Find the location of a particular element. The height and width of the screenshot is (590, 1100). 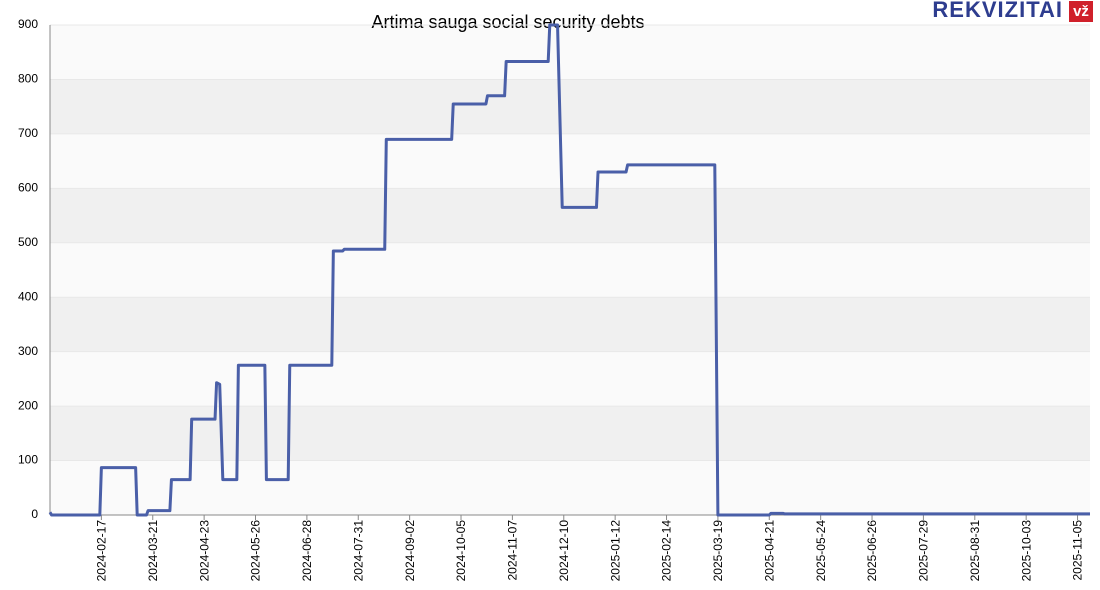

x-tick-label: 2024-06-28 is located at coordinates (307, 551).